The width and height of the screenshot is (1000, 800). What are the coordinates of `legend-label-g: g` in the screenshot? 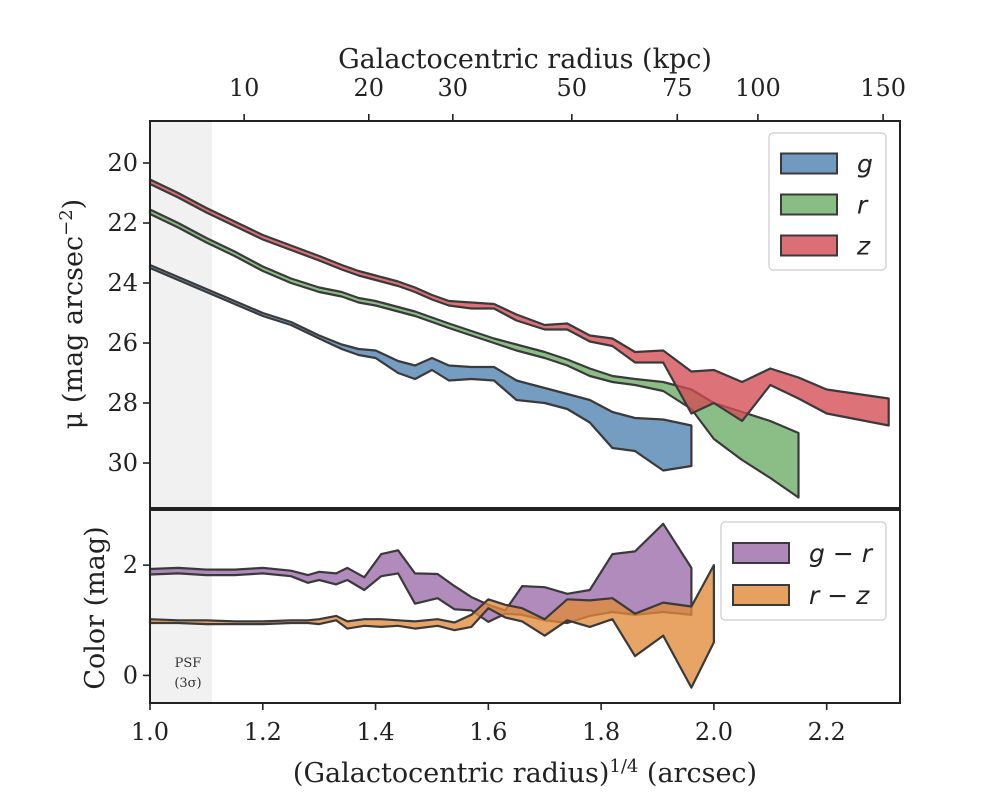 It's located at (865, 164).